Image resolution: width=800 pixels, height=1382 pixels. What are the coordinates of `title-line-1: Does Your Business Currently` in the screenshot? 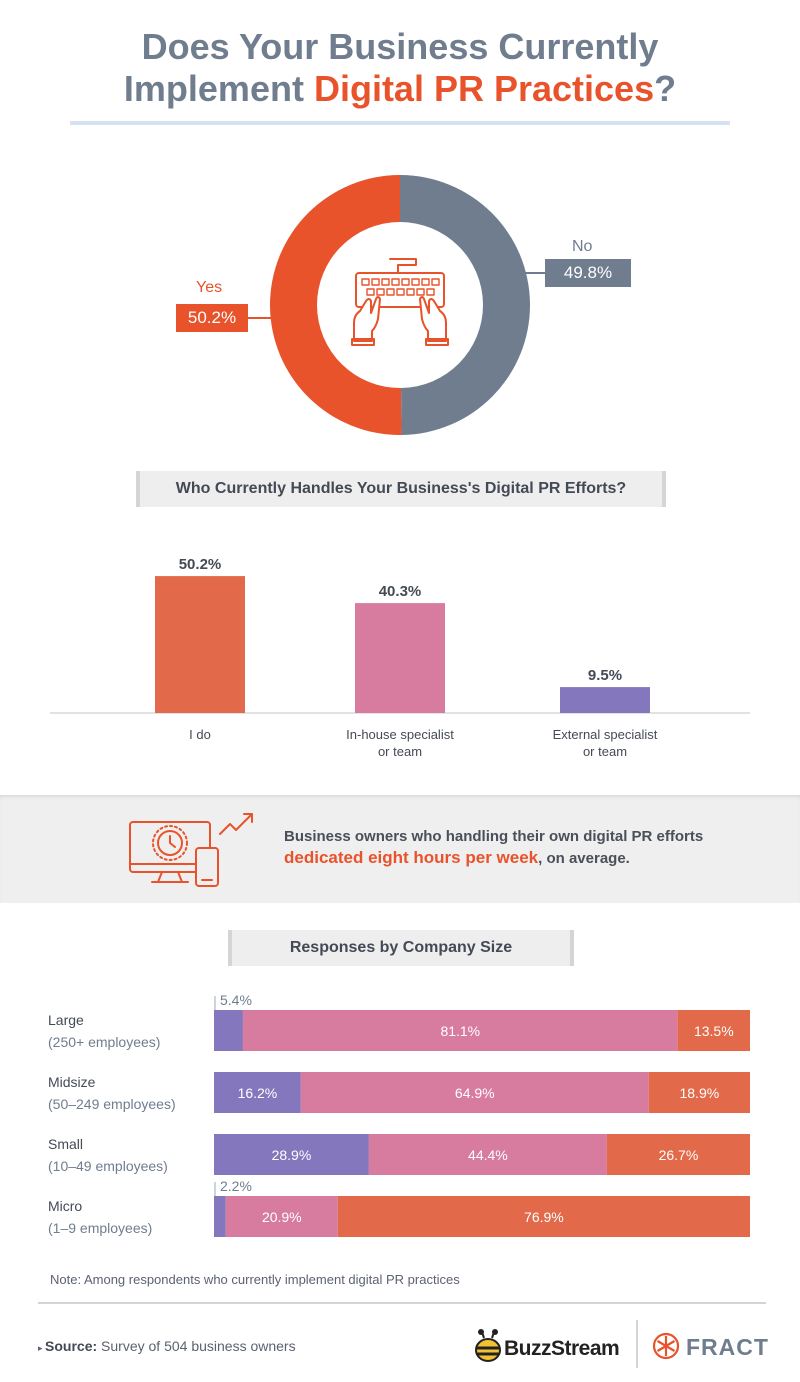 It's located at (400, 46).